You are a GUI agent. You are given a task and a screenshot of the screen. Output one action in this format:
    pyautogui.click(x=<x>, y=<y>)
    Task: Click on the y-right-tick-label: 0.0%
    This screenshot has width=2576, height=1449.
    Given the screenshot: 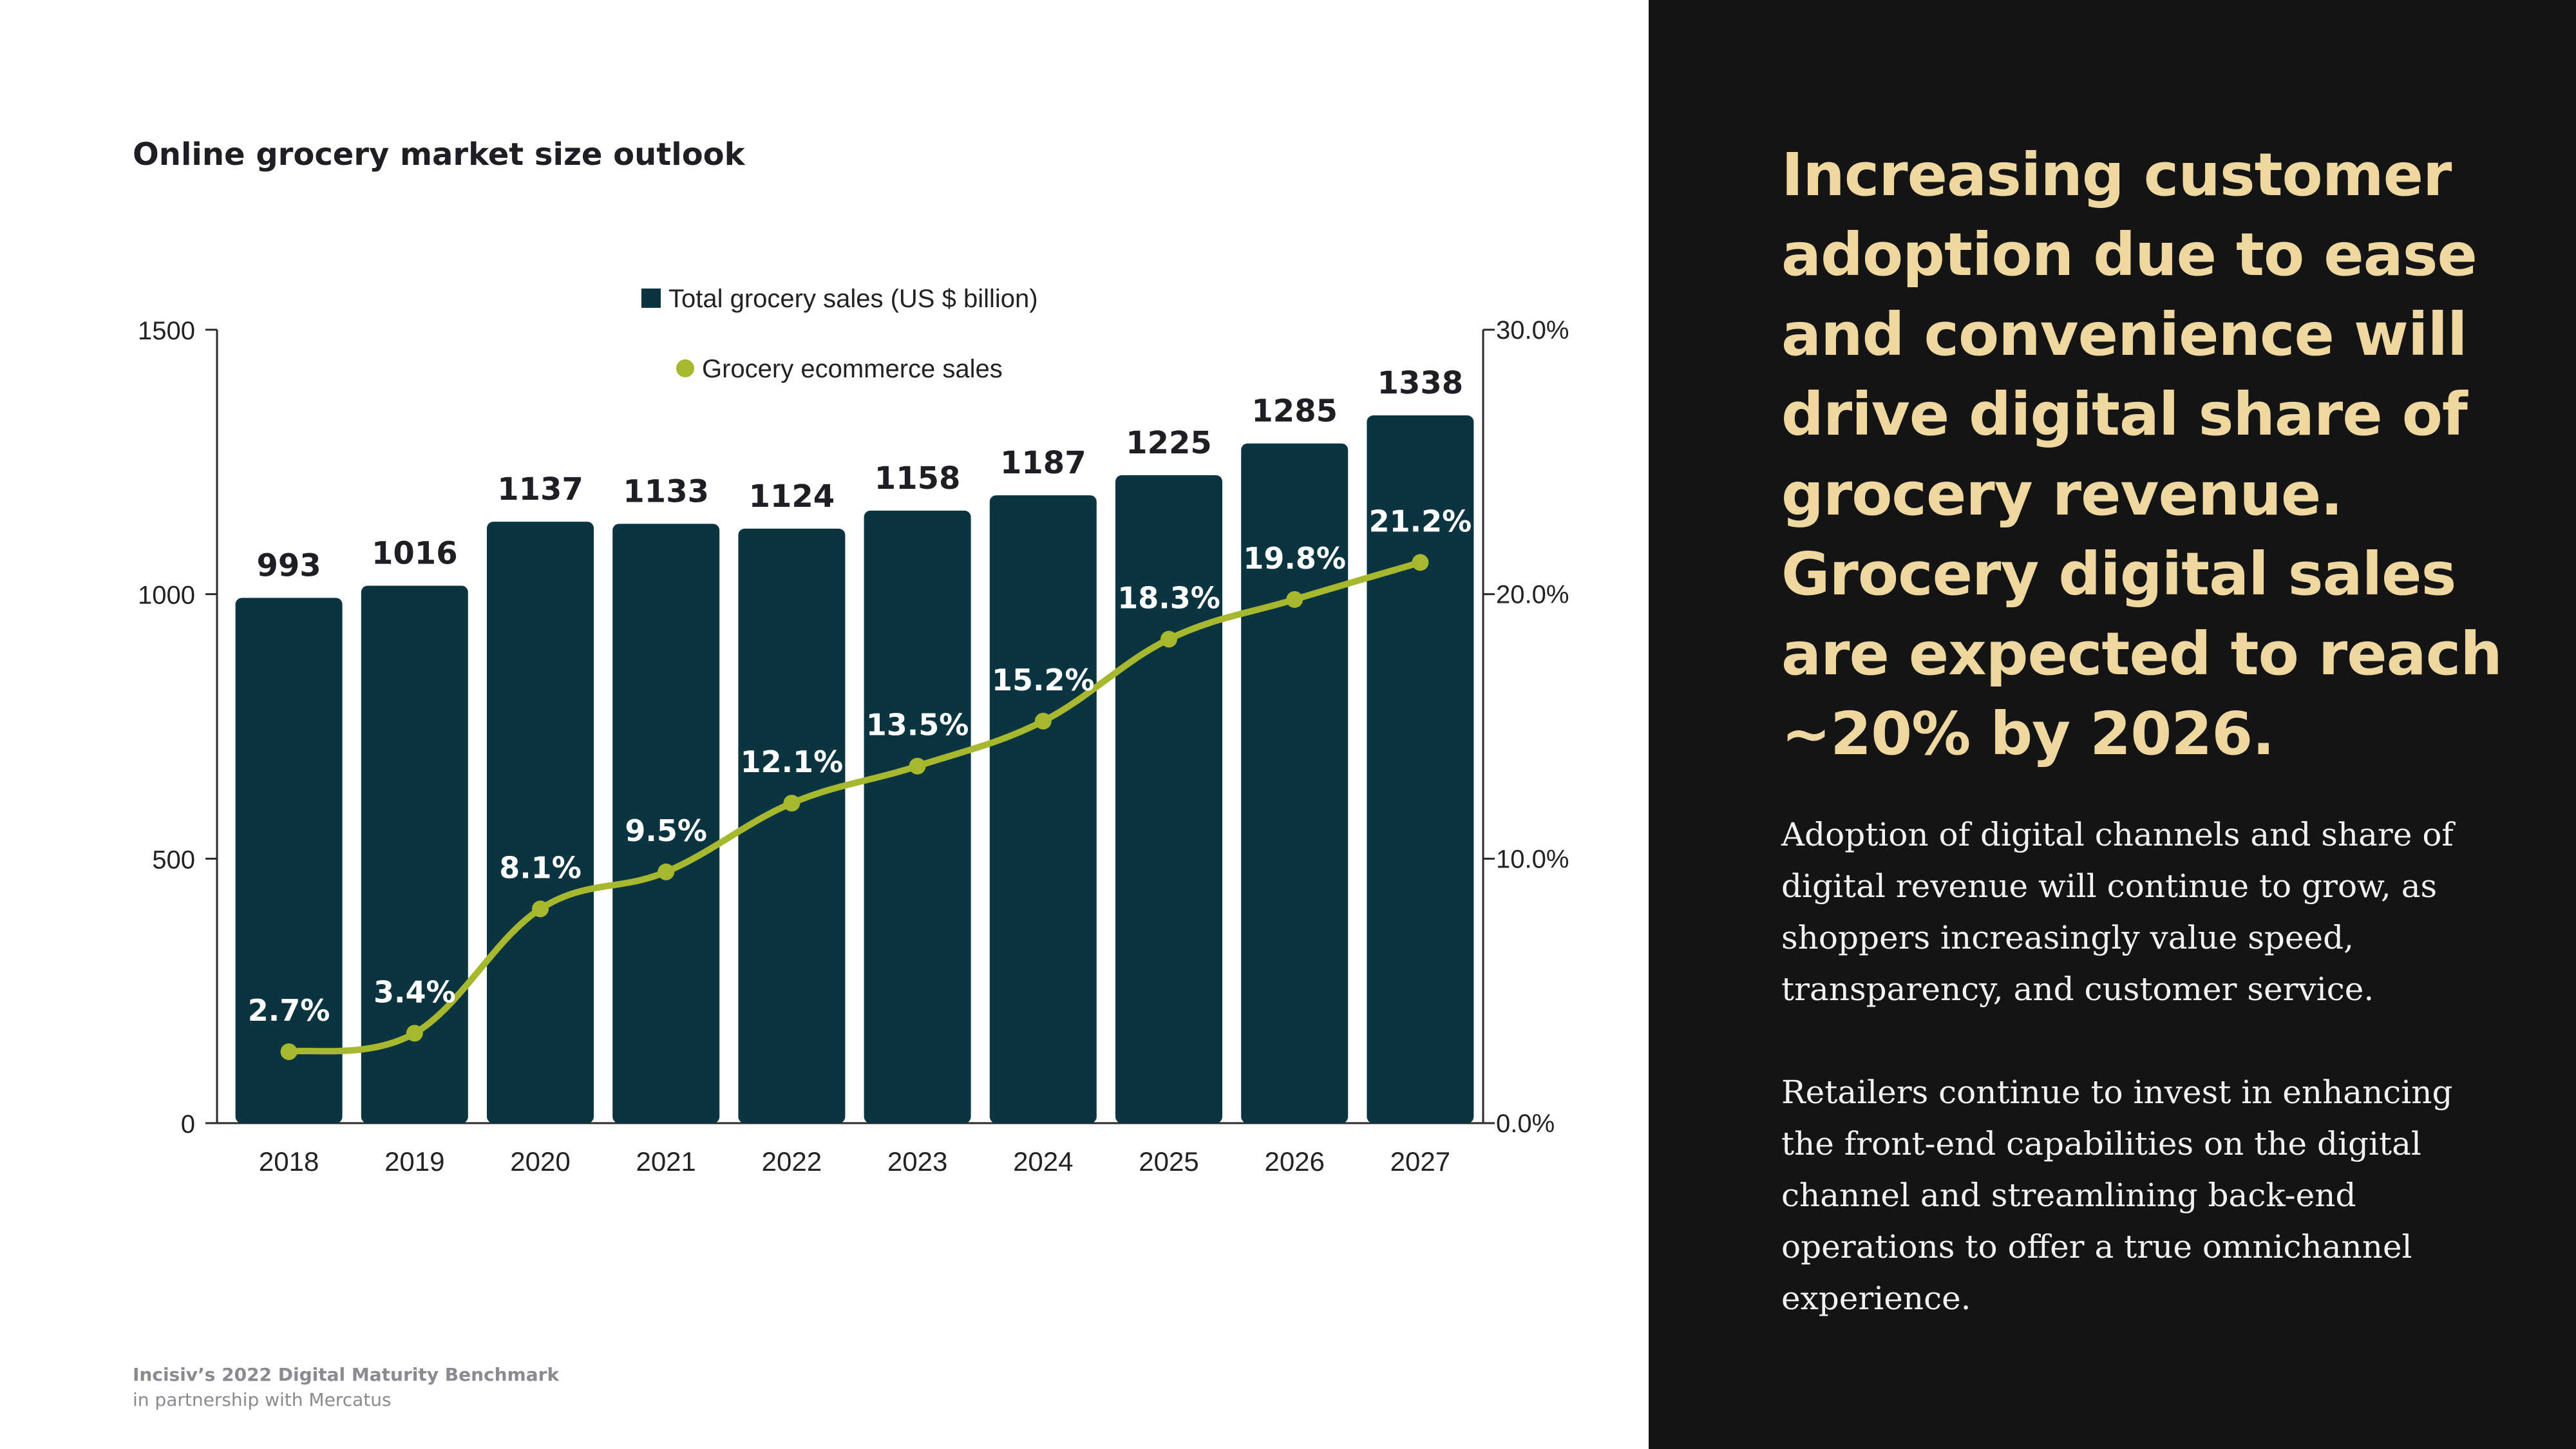 What is the action you would take?
    pyautogui.click(x=1525, y=1124)
    